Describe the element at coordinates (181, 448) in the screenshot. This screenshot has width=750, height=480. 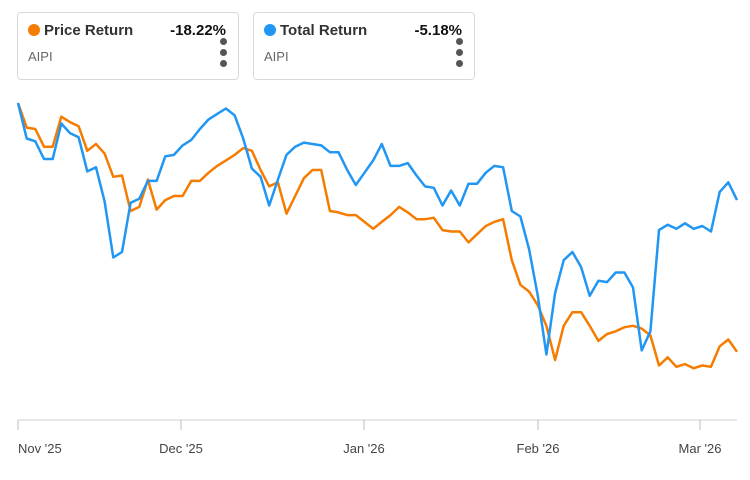
I see `x-tick-label: Dec '25` at that location.